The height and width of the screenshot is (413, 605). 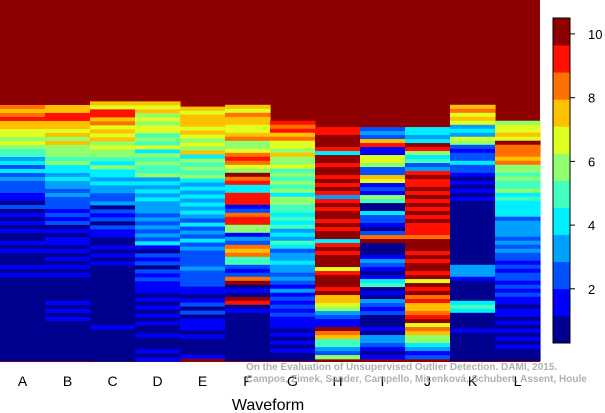 What do you see at coordinates (561, 329) in the screenshot?
I see `colorbar-swatch` at bounding box center [561, 329].